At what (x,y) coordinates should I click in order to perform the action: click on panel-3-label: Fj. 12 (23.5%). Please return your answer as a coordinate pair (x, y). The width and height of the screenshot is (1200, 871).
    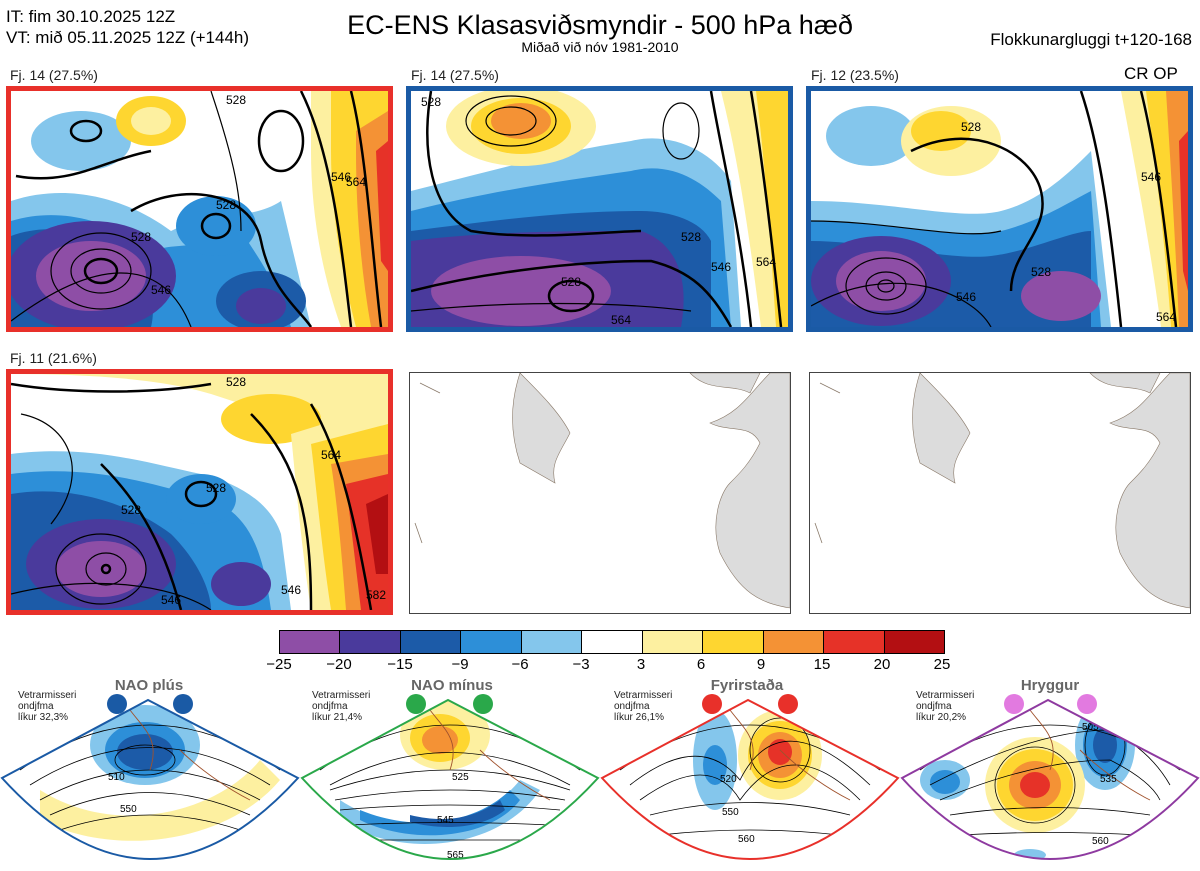
    Looking at the image, I should click on (855, 75).